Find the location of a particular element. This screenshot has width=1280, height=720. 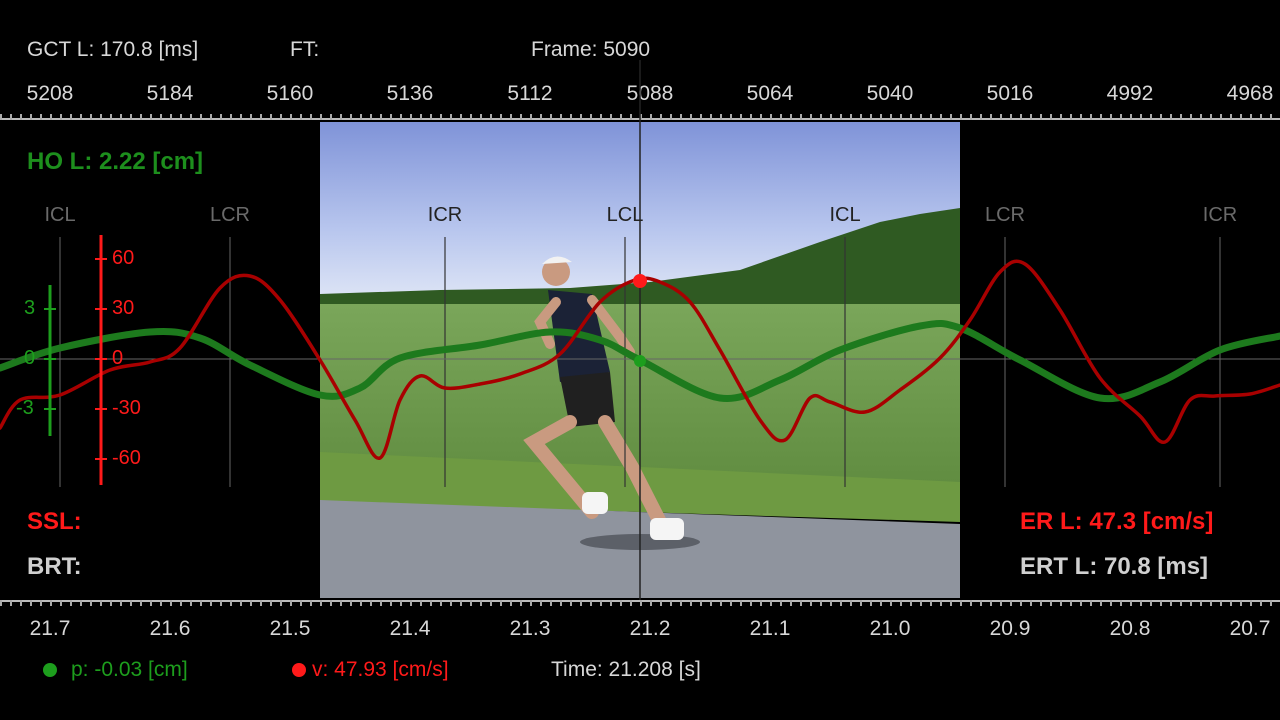

frame-tick-label: 5160 is located at coordinates (290, 93).